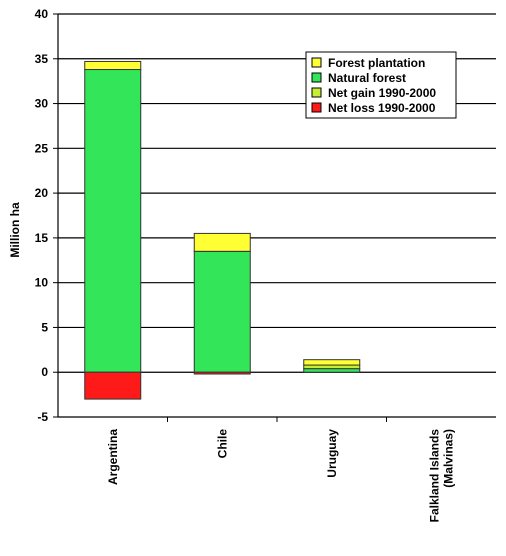 The width and height of the screenshot is (506, 556). I want to click on x-category-label-3-line-0: Falkland Islands, so click(434, 476).